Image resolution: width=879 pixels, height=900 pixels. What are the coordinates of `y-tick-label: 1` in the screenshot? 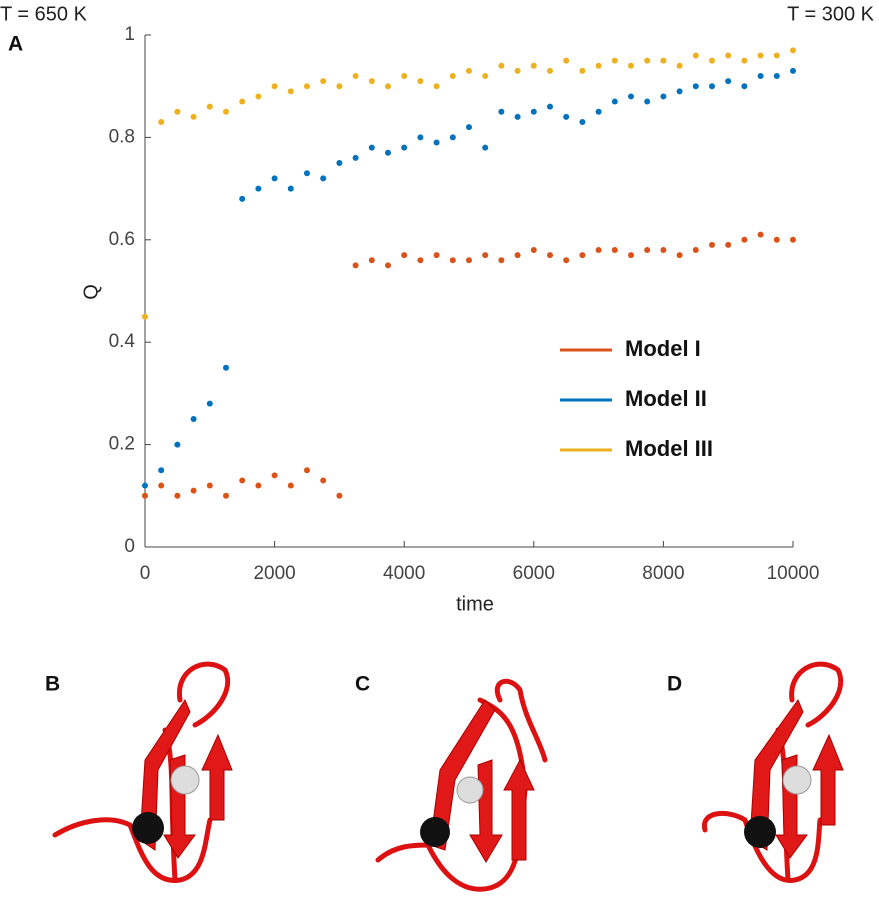 It's located at (129, 34).